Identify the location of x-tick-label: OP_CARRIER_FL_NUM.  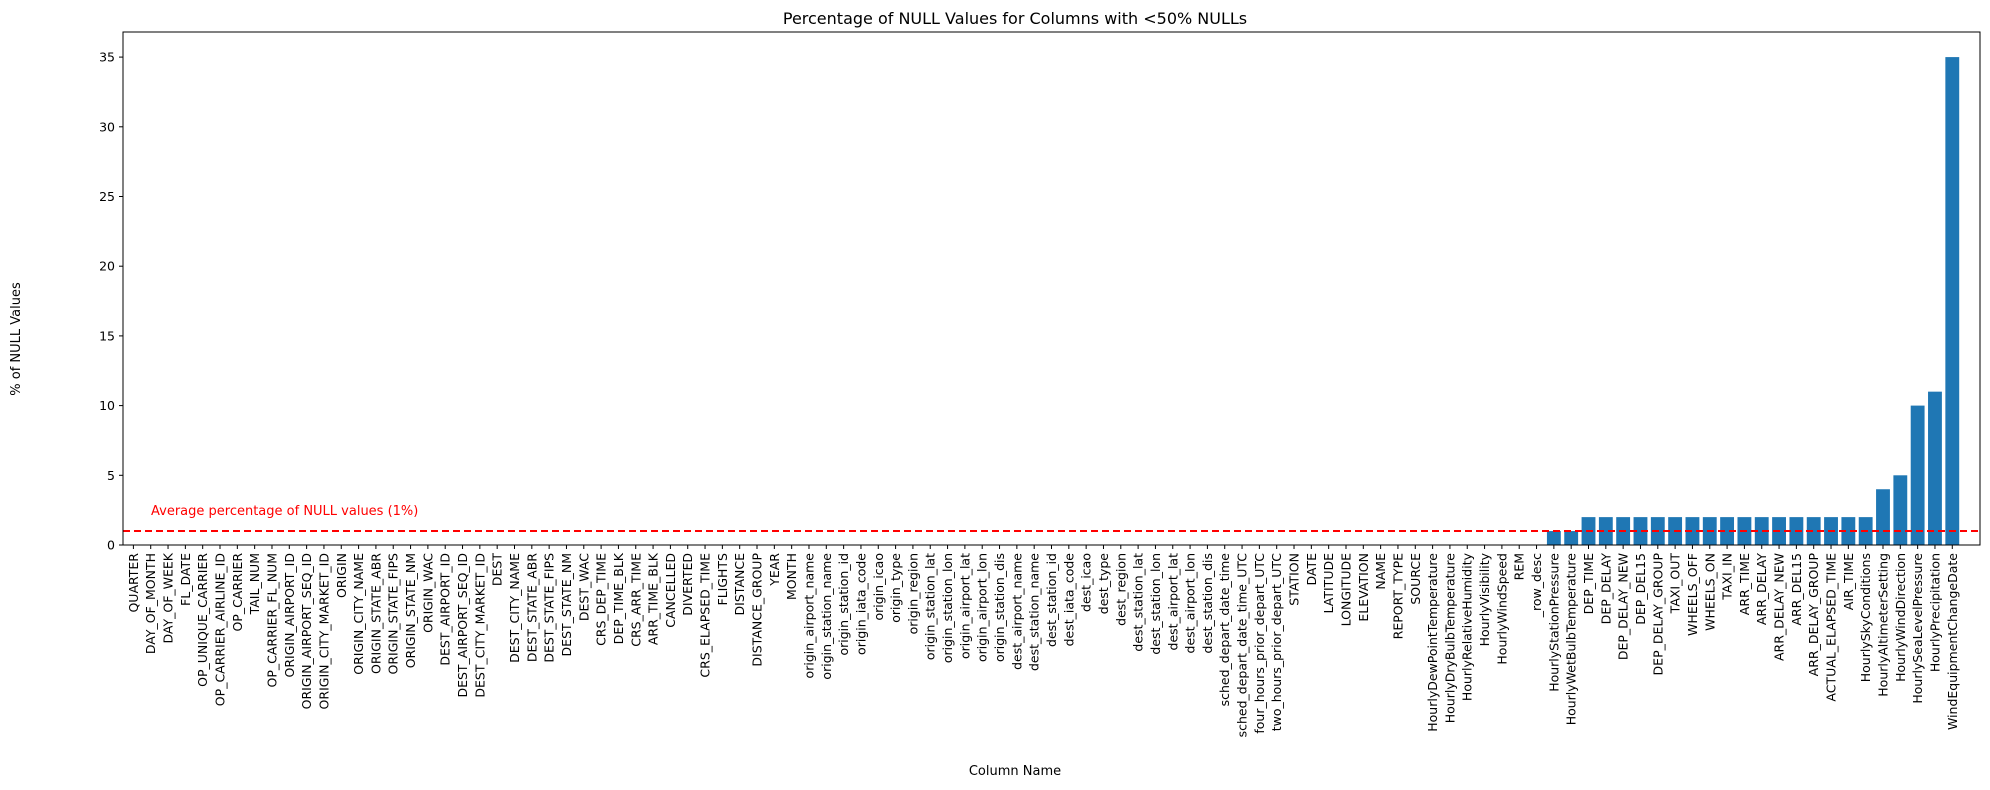
(271, 620).